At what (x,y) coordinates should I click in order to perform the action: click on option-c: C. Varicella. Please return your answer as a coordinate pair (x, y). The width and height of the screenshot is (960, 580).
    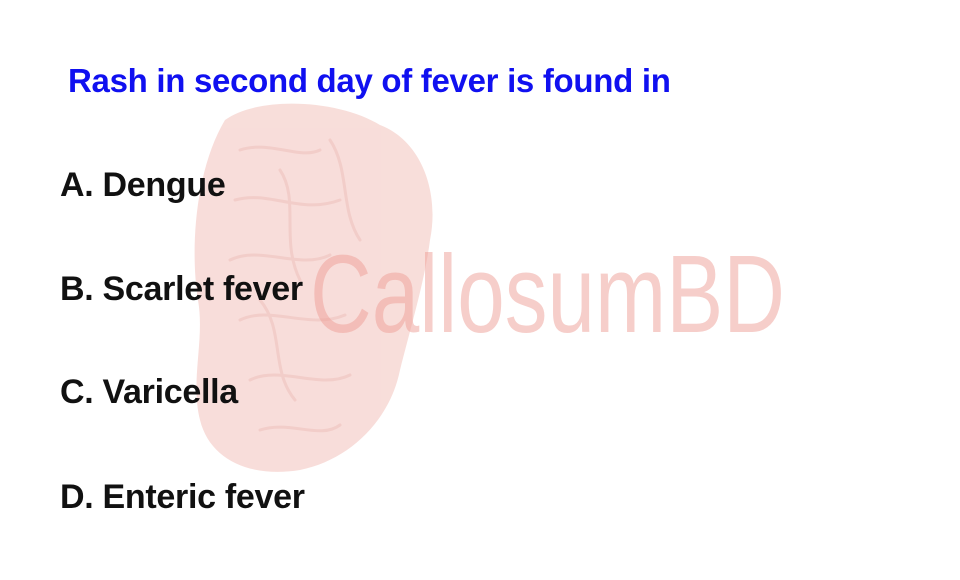
    Looking at the image, I should click on (149, 392).